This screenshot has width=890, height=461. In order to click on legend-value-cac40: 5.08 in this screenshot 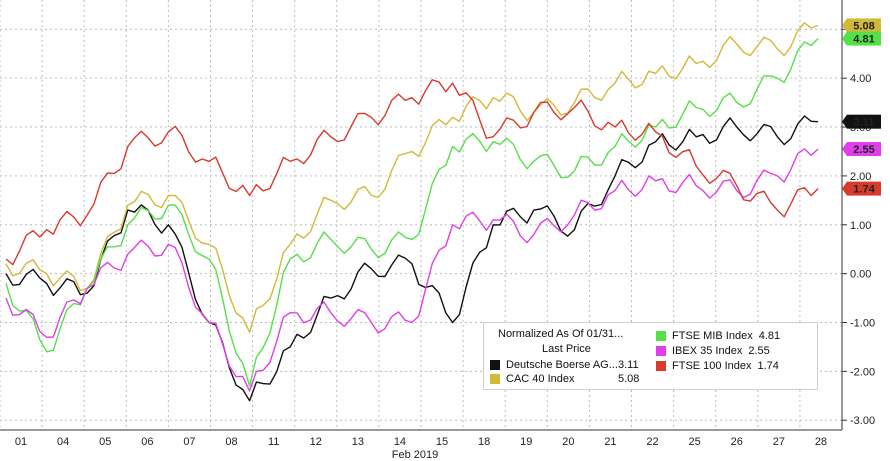, I will do `click(629, 379)`.